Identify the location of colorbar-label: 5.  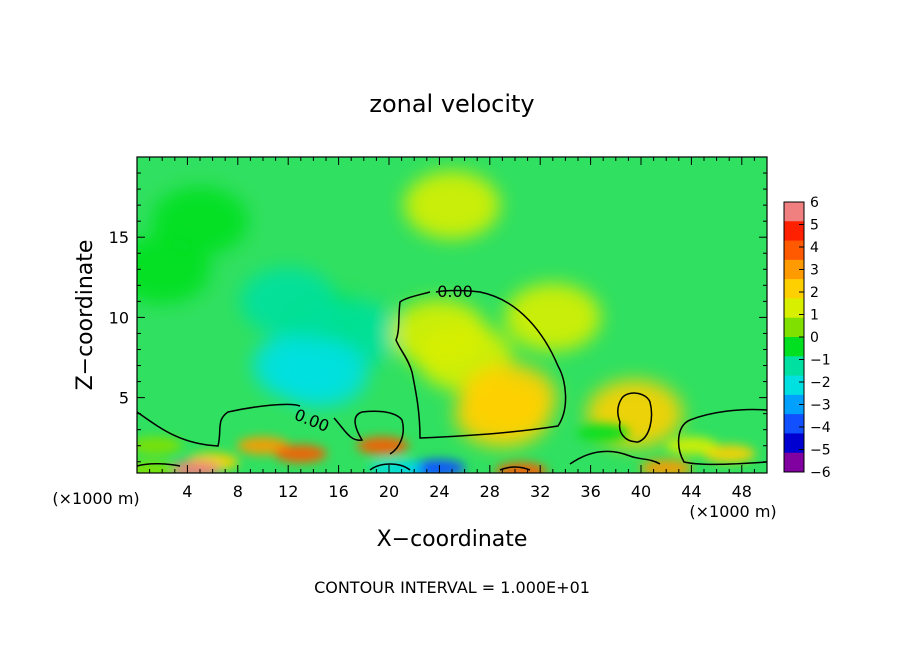
(814, 226).